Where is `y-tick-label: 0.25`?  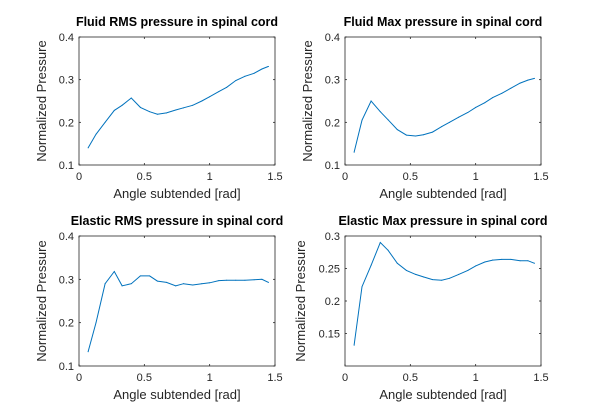 y-tick-label: 0.25 is located at coordinates (329, 270).